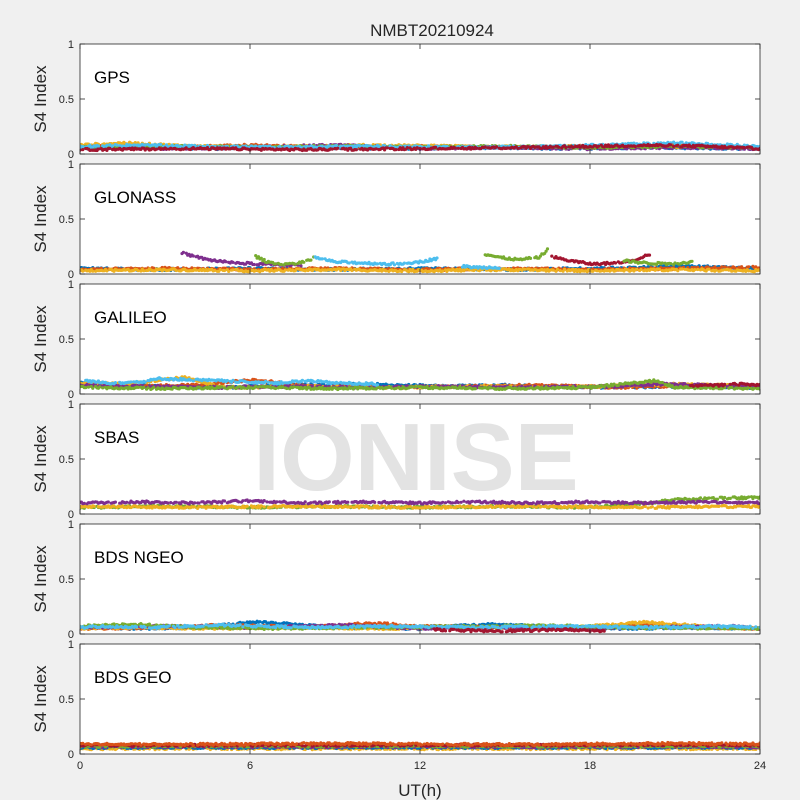 This screenshot has width=800, height=800. Describe the element at coordinates (112, 77) in the screenshot. I see `panel-name: GPS` at that location.